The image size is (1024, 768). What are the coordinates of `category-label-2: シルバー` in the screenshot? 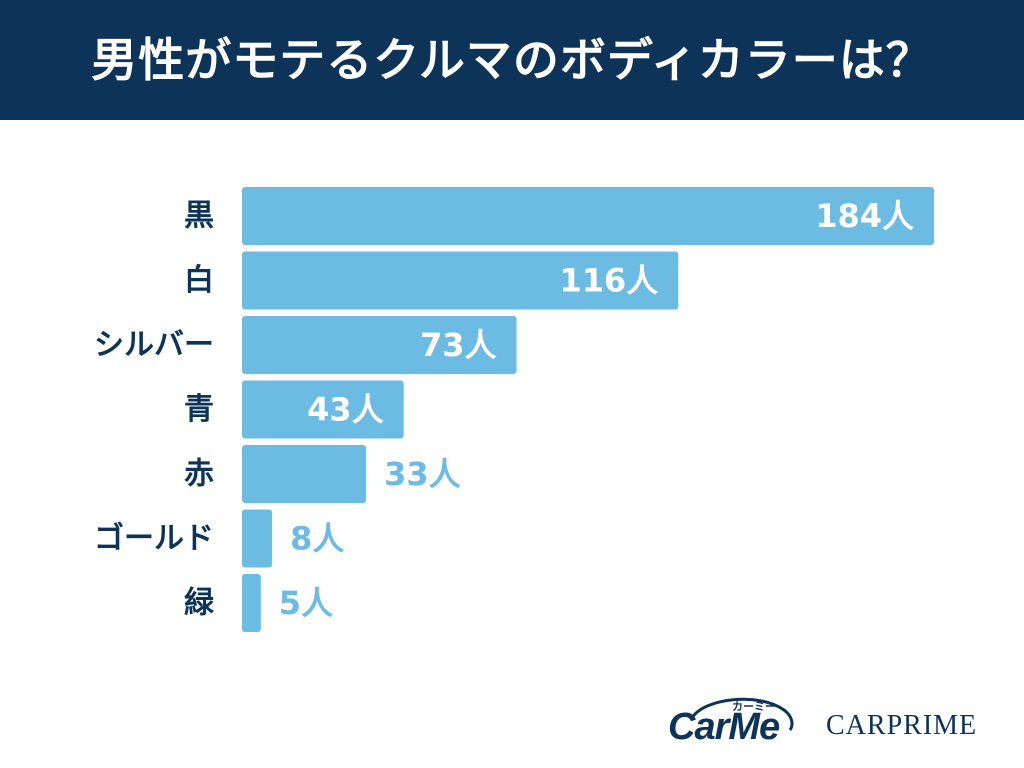 It's located at (154, 345).